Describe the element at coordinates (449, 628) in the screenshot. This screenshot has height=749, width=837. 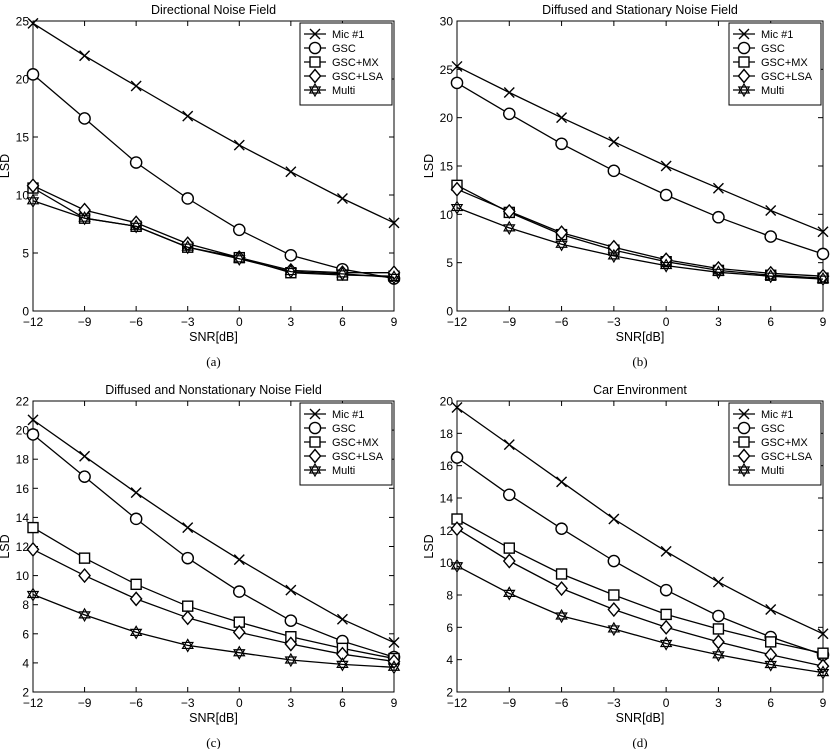
I see `y-tick-label: 6` at that location.